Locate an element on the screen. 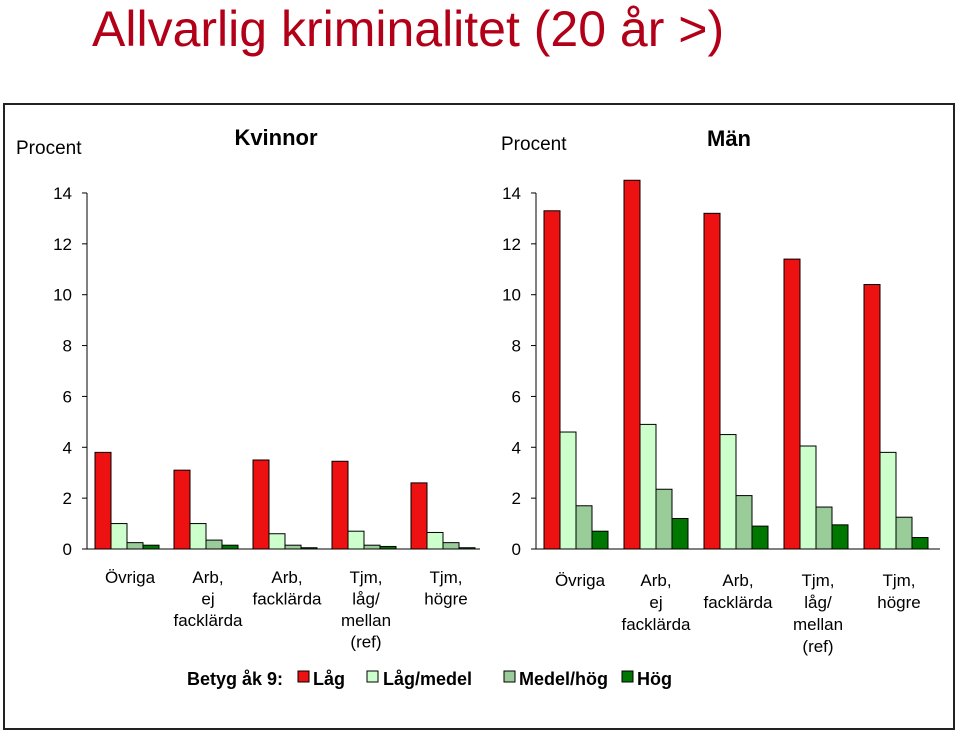  y-tick-label-kvinnor: 6 is located at coordinates (67, 396).